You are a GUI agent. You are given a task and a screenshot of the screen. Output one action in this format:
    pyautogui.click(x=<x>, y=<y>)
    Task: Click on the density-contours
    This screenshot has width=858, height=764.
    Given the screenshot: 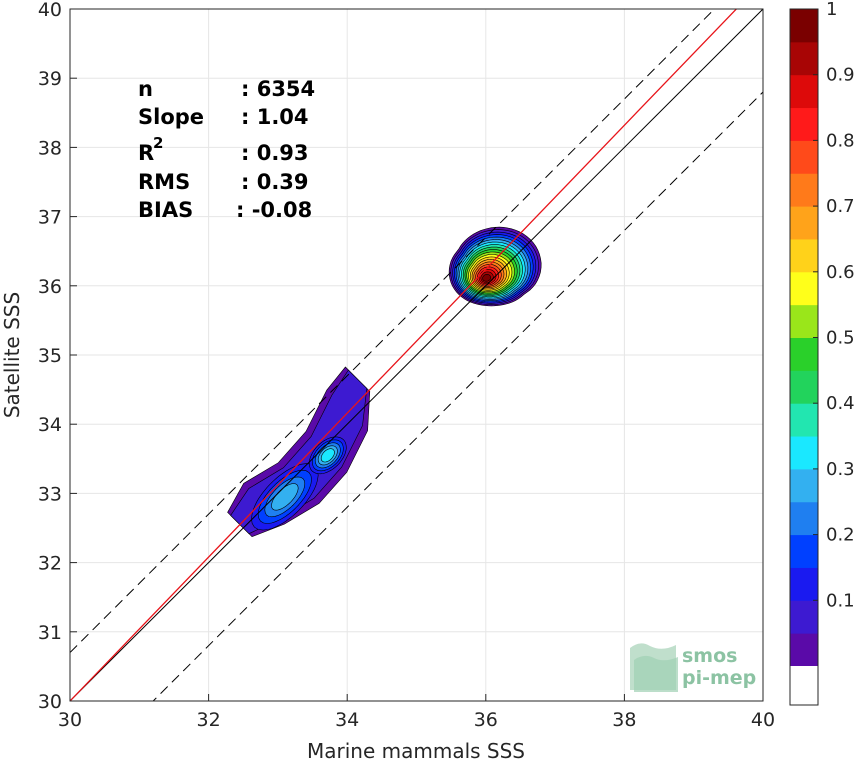 What is the action you would take?
    pyautogui.click(x=384, y=382)
    